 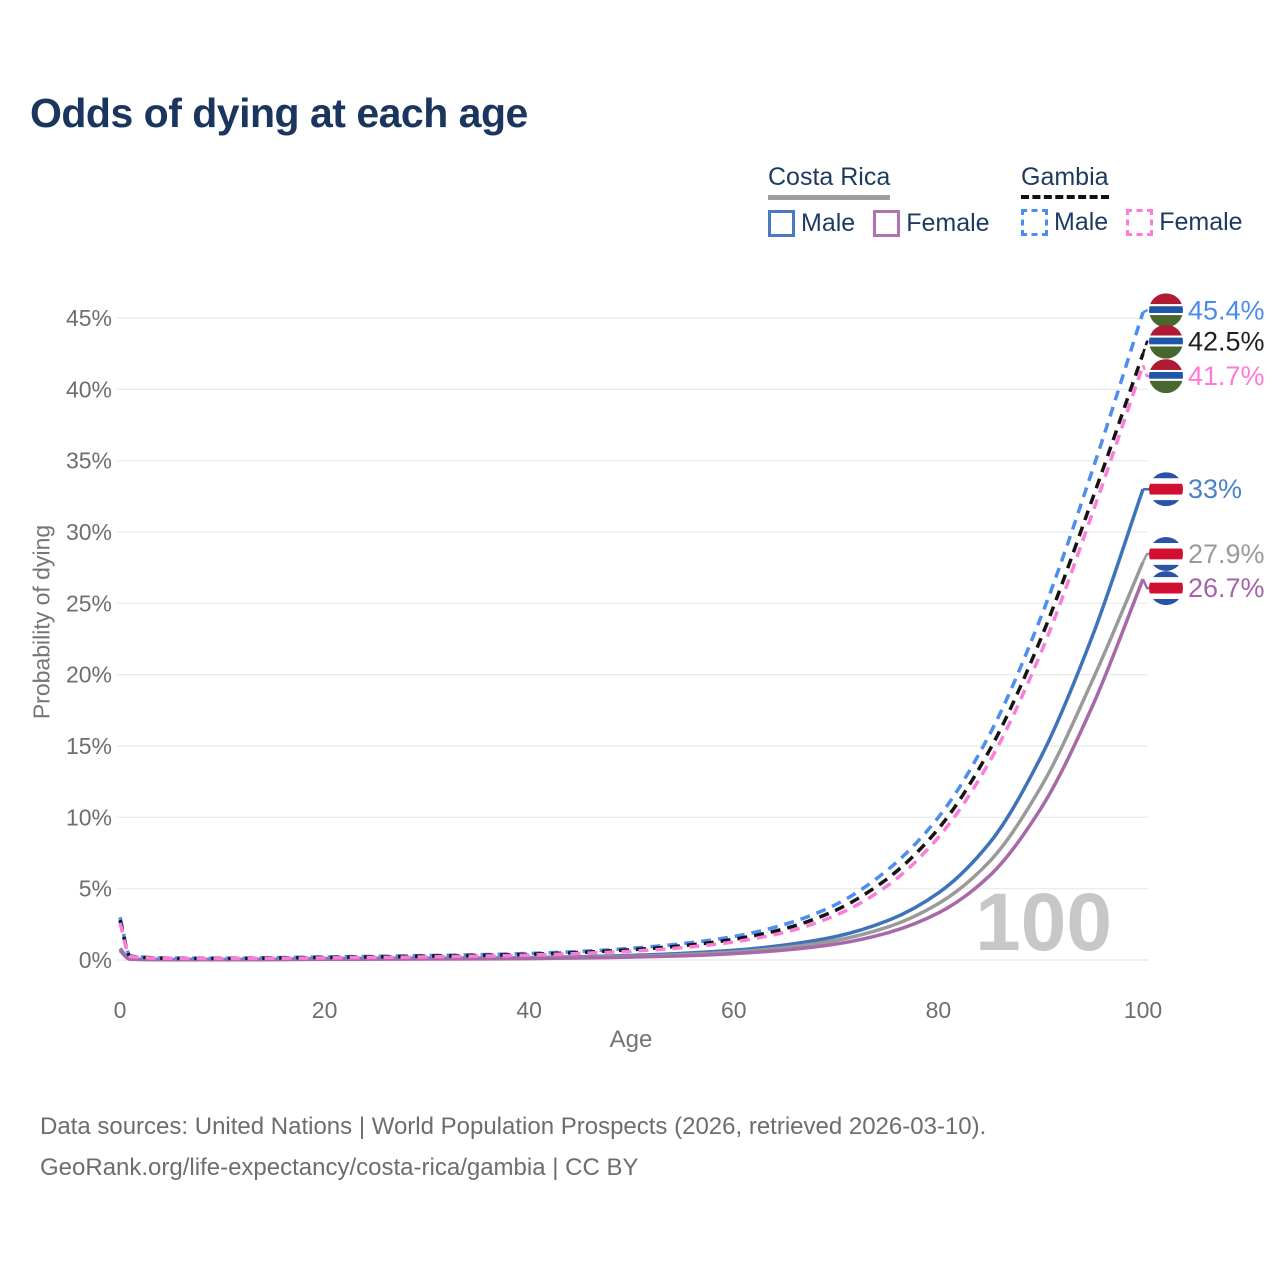 What do you see at coordinates (1226, 310) in the screenshot?
I see `series-end-label-gambia-male: 45.4%` at bounding box center [1226, 310].